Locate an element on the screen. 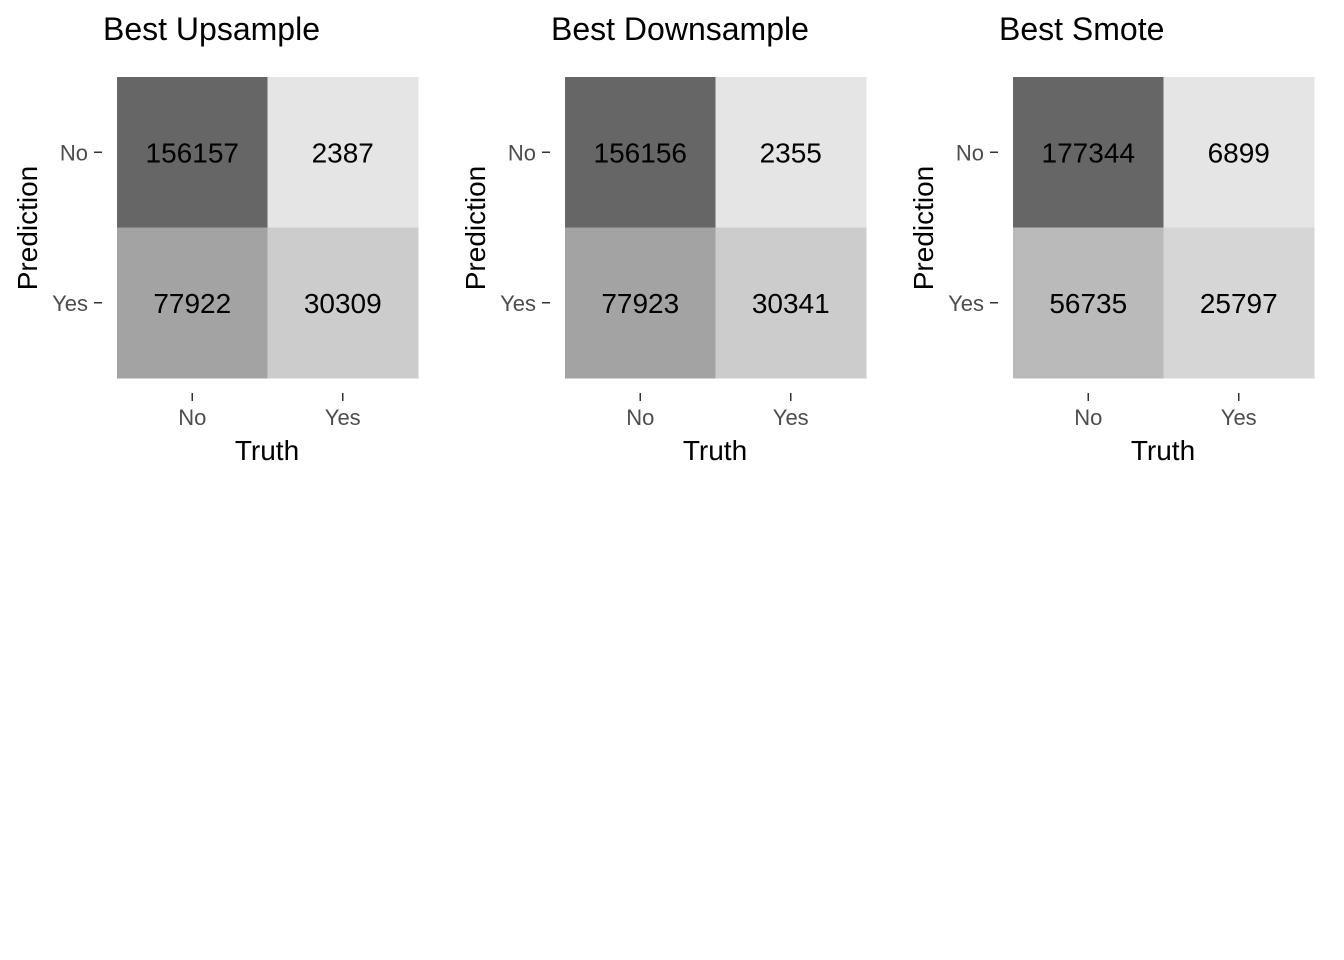 The image size is (1344, 960). cell-value-label: 30309 is located at coordinates (343, 303).